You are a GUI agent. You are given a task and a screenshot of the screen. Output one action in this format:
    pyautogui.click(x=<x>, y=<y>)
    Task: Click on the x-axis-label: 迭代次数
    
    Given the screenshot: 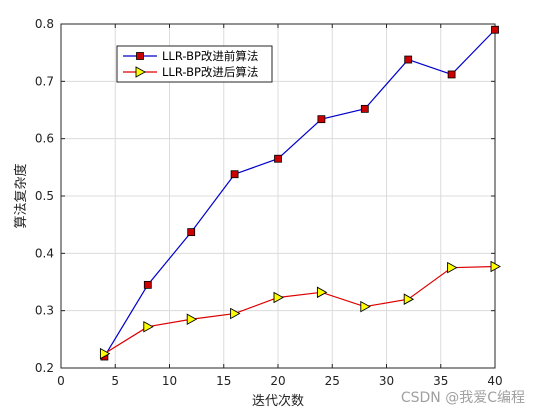 What is the action you would take?
    pyautogui.click(x=278, y=401)
    